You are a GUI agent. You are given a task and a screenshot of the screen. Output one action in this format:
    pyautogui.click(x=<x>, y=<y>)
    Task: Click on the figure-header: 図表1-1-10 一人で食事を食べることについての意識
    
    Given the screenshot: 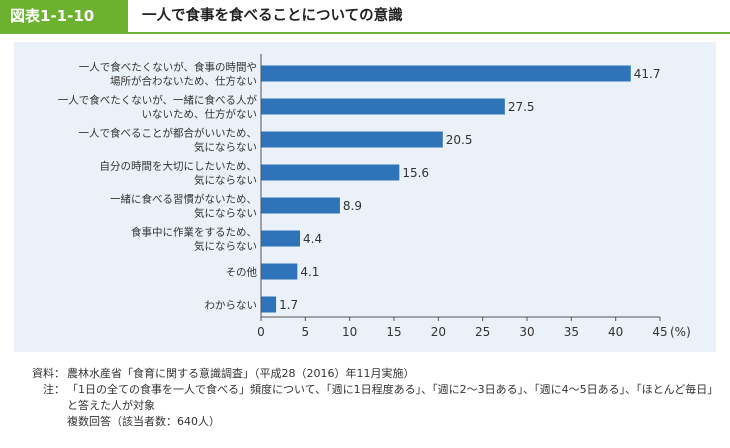 What is the action you would take?
    pyautogui.click(x=365, y=17)
    